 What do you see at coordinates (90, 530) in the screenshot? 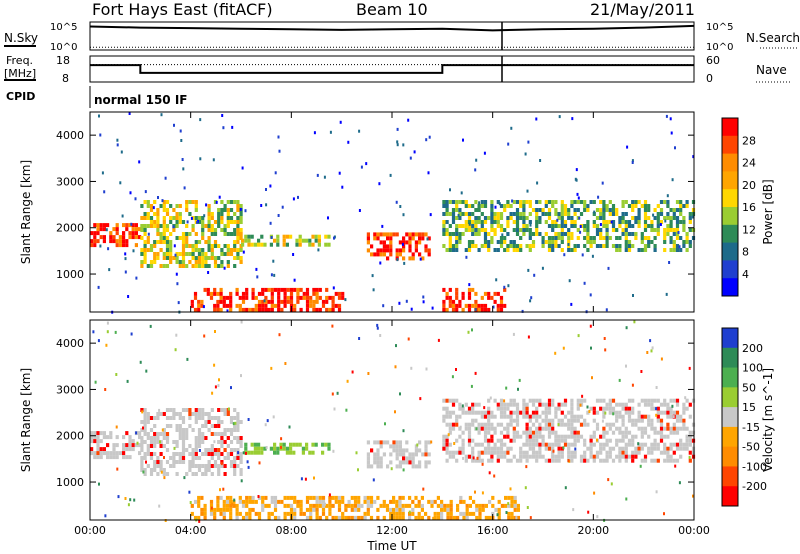
I see `x-tick-label: 00:00` at bounding box center [90, 530].